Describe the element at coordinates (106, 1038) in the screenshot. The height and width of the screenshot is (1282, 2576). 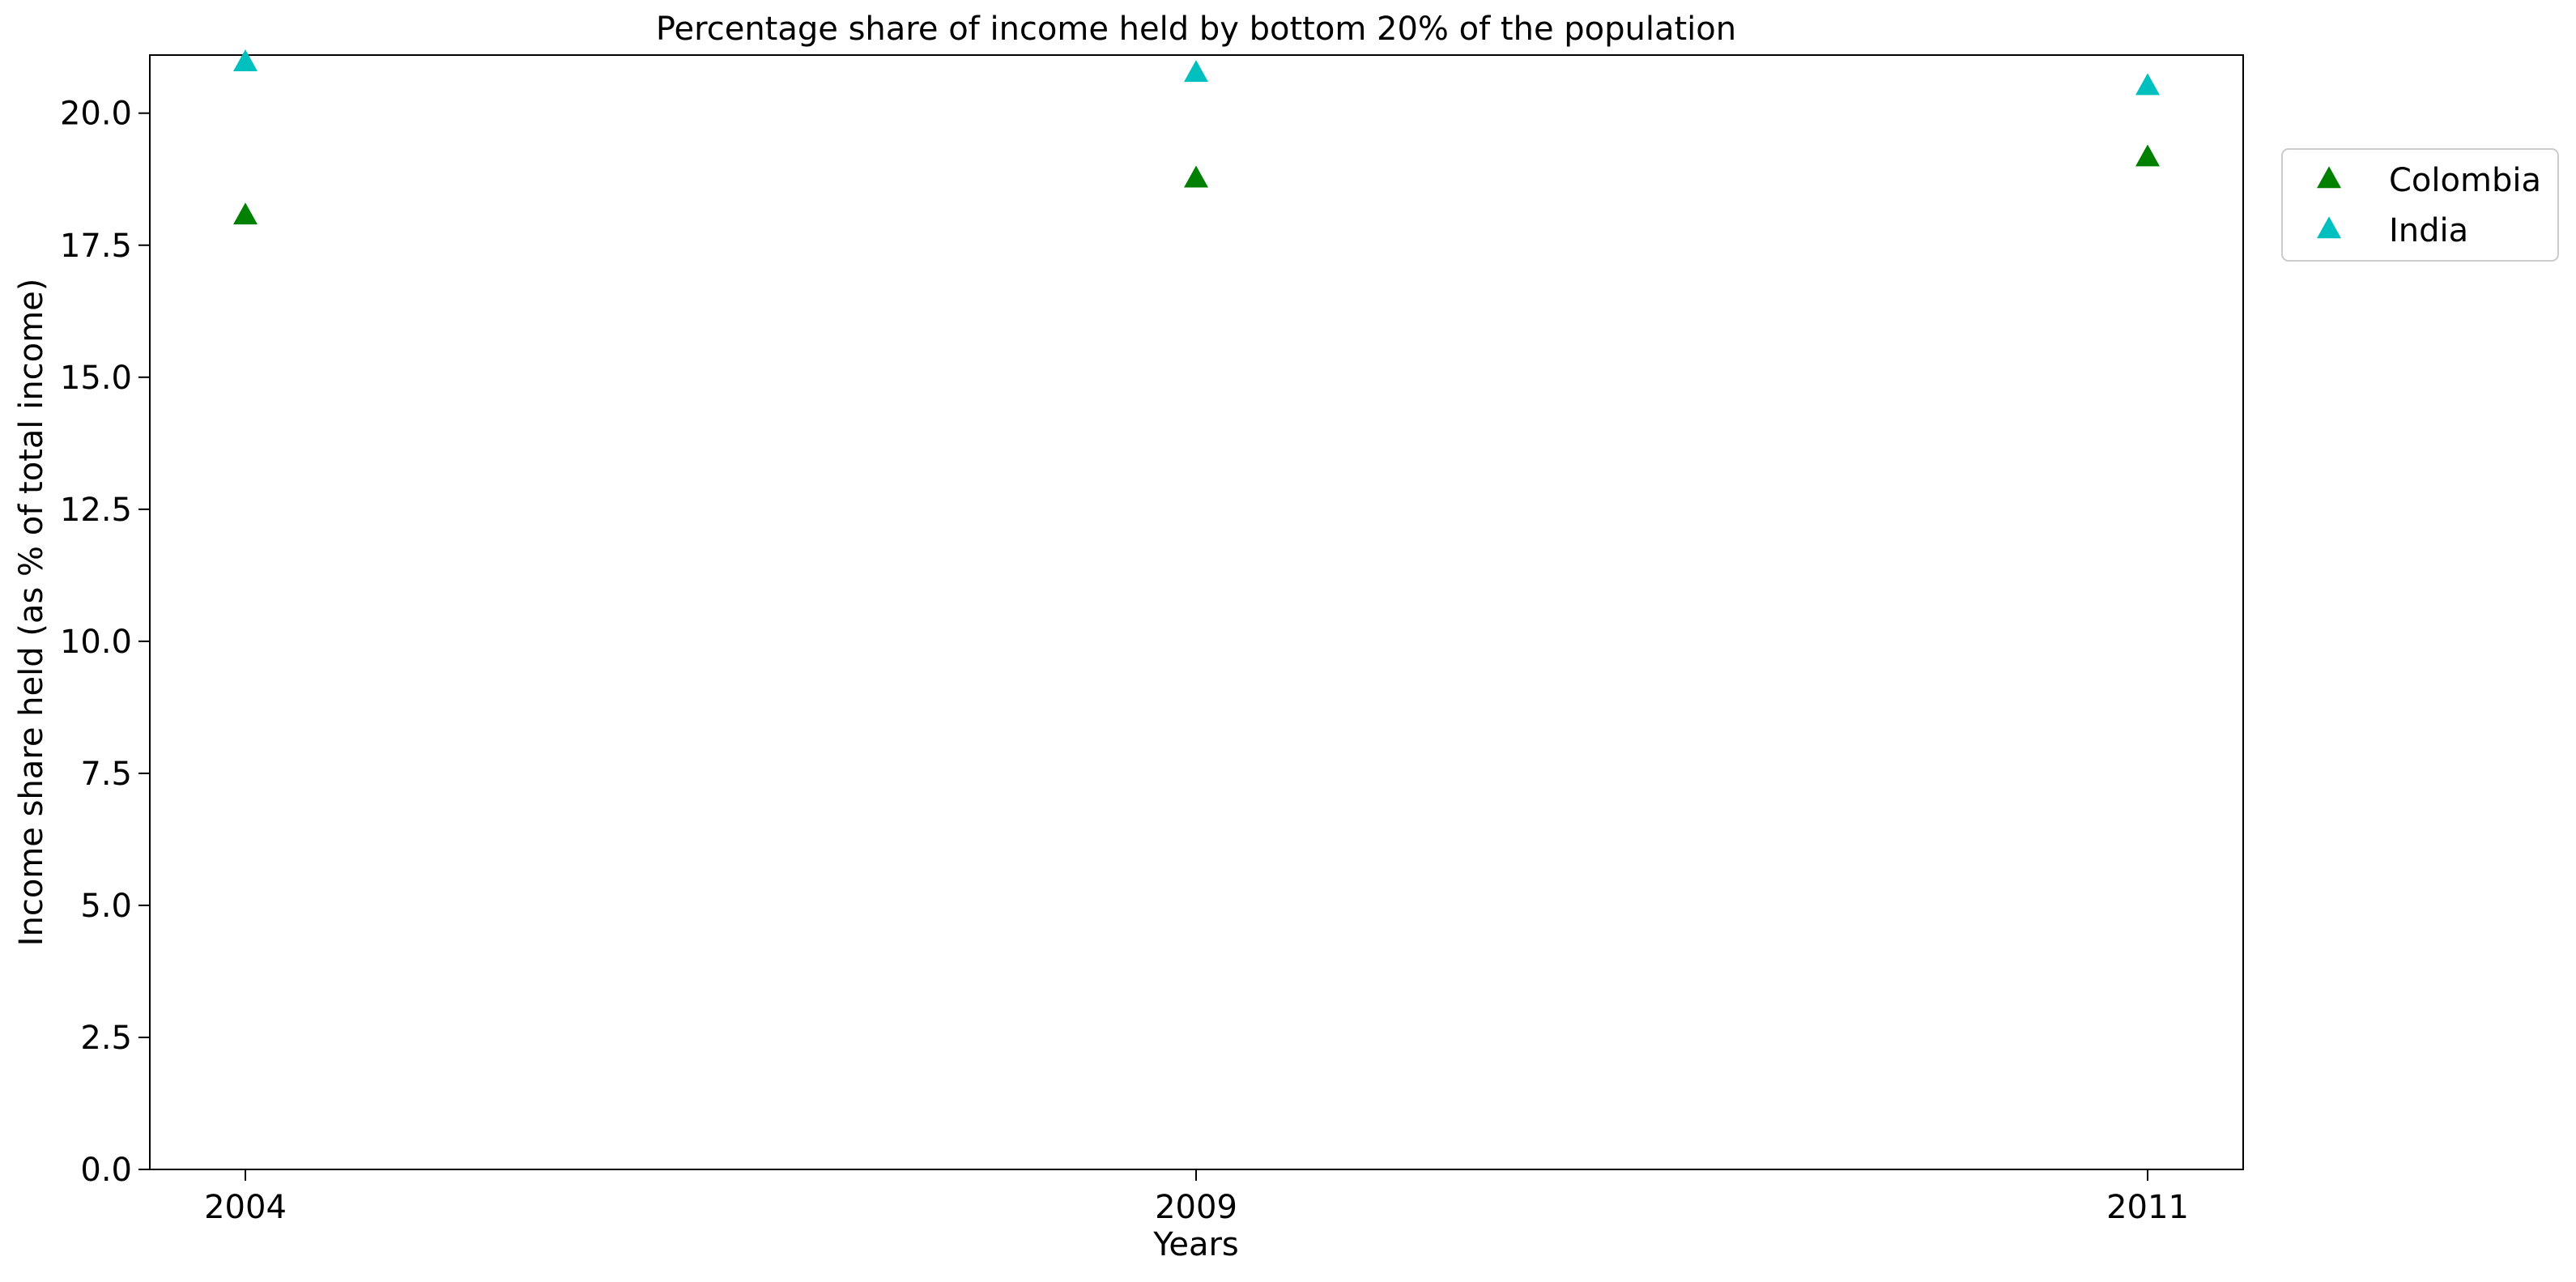
I see `y-tick-label: 2.5` at that location.